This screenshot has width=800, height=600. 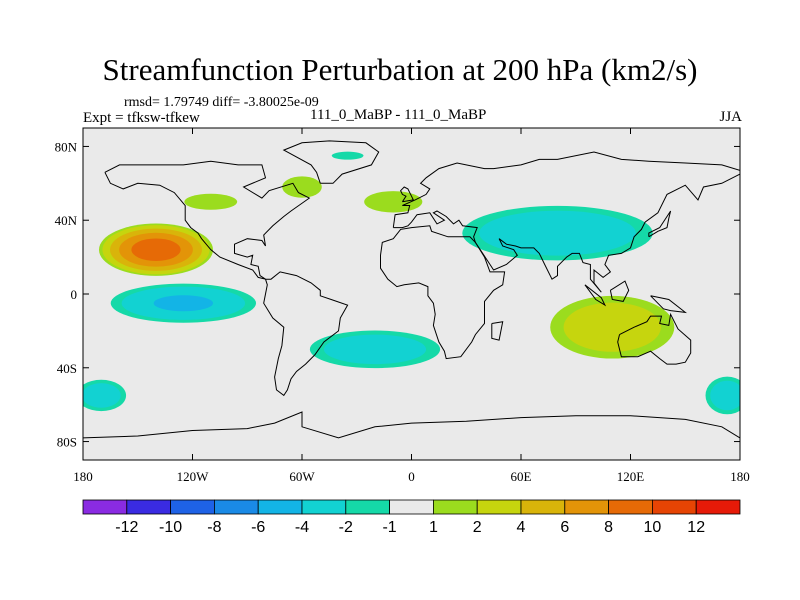 I want to click on colorbar-label: -1, so click(x=389, y=527).